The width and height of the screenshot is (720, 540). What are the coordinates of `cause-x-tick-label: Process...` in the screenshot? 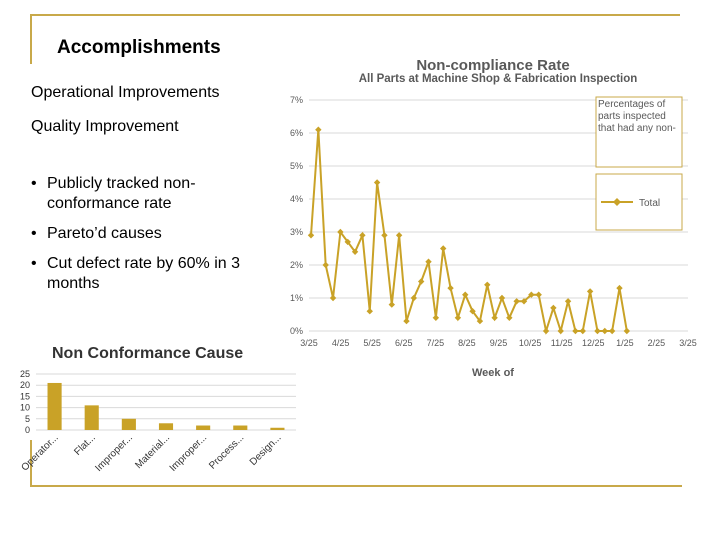 It's located at (226, 451).